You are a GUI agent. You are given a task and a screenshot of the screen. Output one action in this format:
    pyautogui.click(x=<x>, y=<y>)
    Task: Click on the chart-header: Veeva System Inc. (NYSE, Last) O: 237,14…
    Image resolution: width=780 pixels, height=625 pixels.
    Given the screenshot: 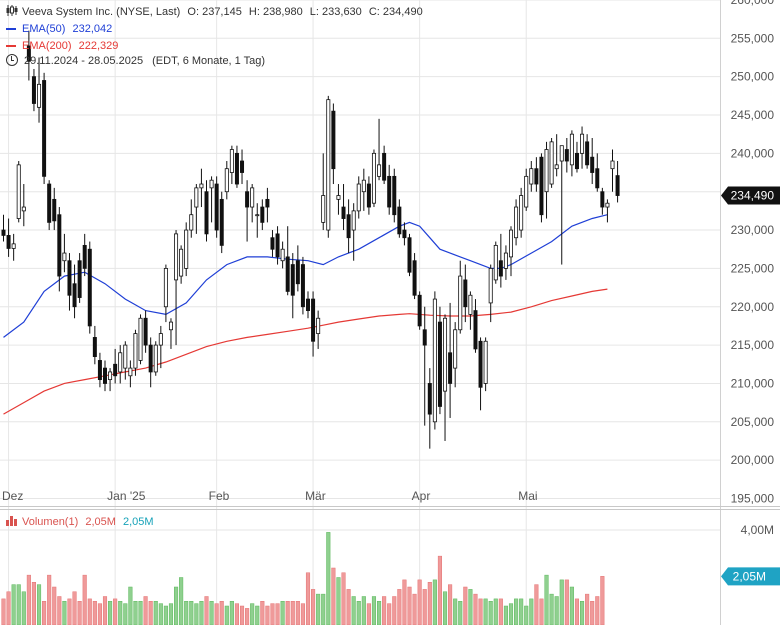 What is the action you would take?
    pyautogui.click(x=214, y=12)
    